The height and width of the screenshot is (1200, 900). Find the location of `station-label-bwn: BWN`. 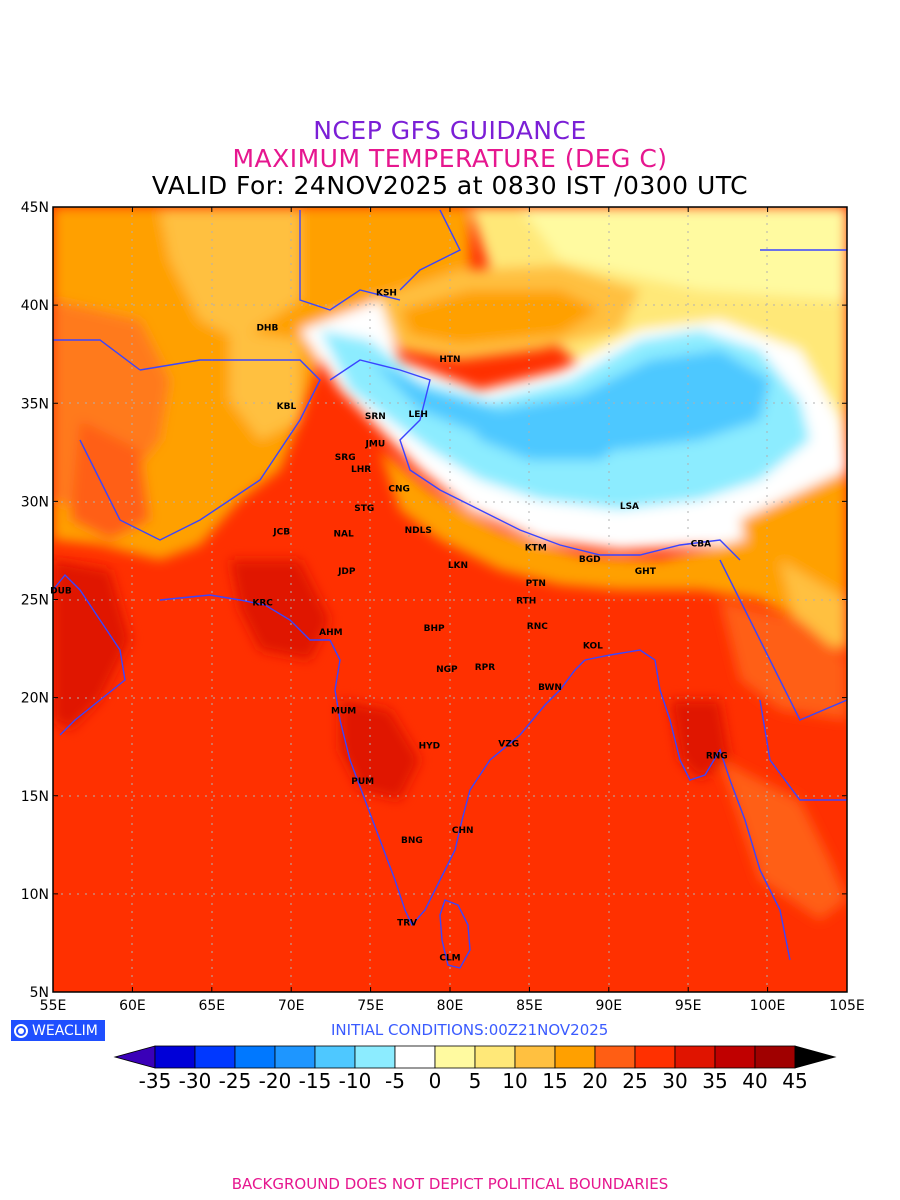

station-label-bwn: BWN is located at coordinates (550, 688).